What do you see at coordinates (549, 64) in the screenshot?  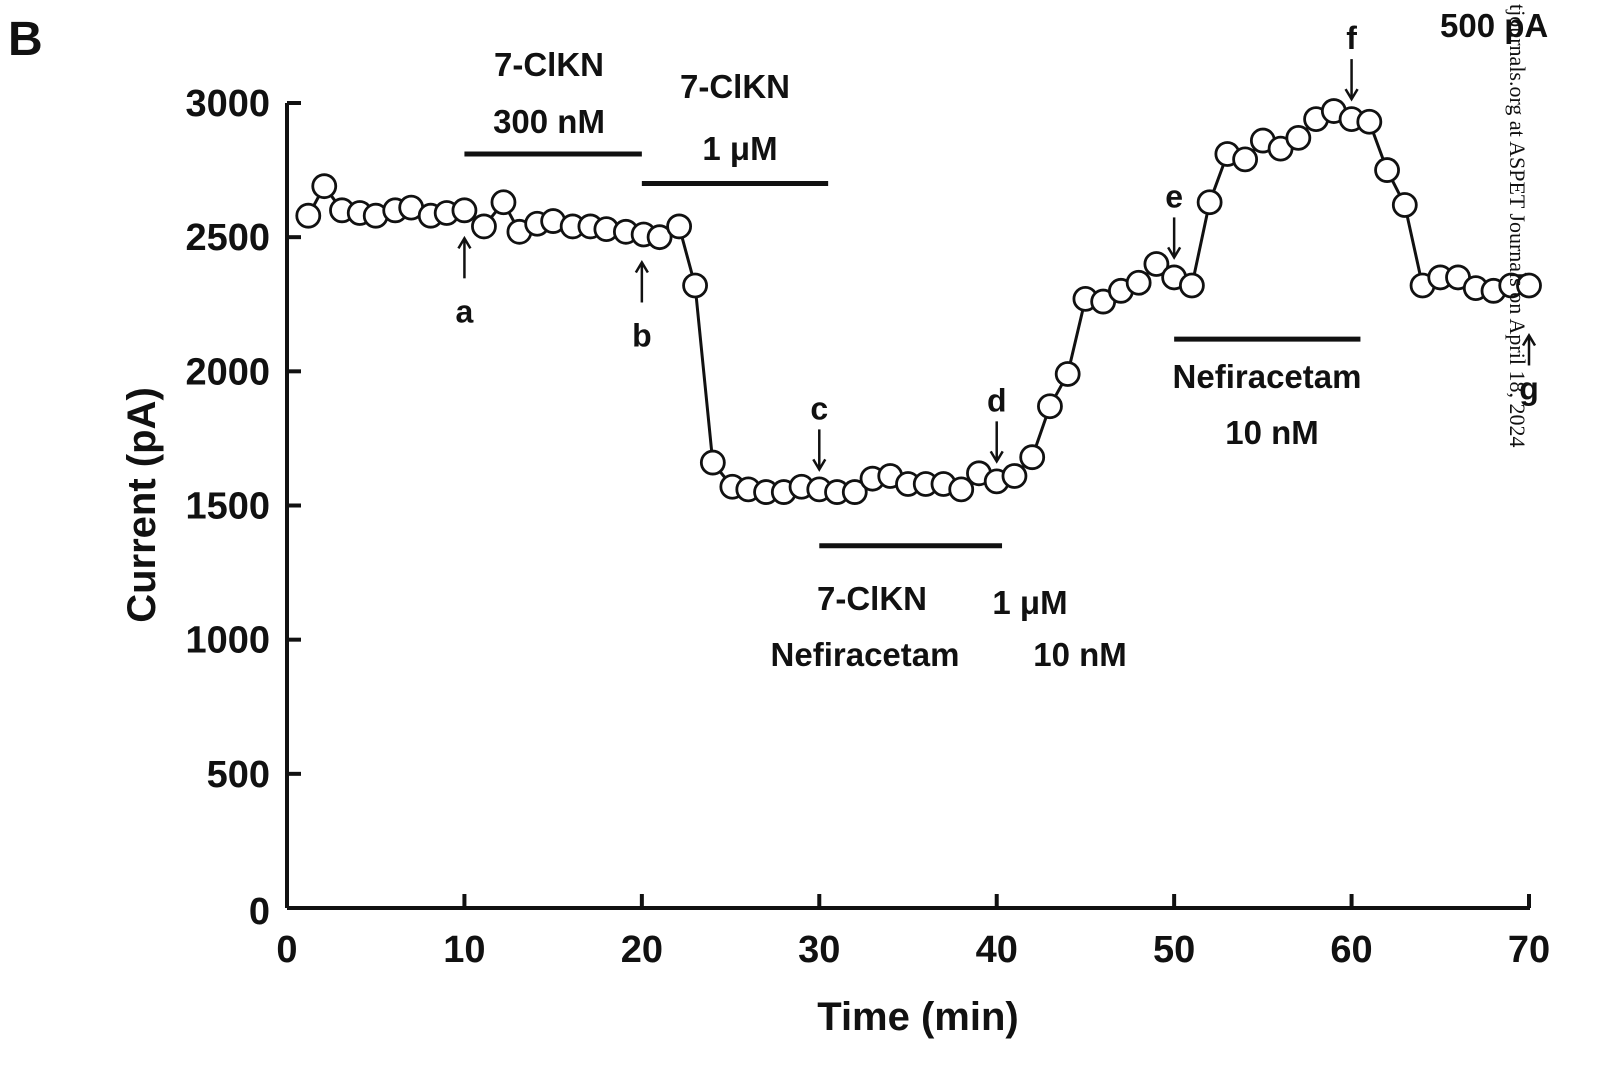 I see `bar1-label-line1: 7-ClKN` at bounding box center [549, 64].